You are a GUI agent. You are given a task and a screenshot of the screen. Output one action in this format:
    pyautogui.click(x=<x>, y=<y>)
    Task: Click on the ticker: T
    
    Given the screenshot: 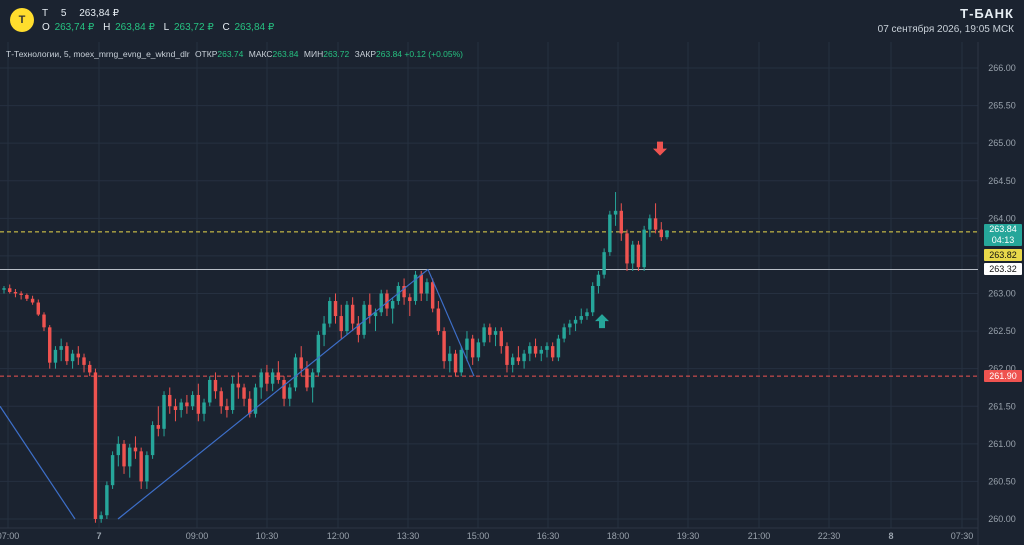 What is the action you would take?
    pyautogui.click(x=45, y=13)
    